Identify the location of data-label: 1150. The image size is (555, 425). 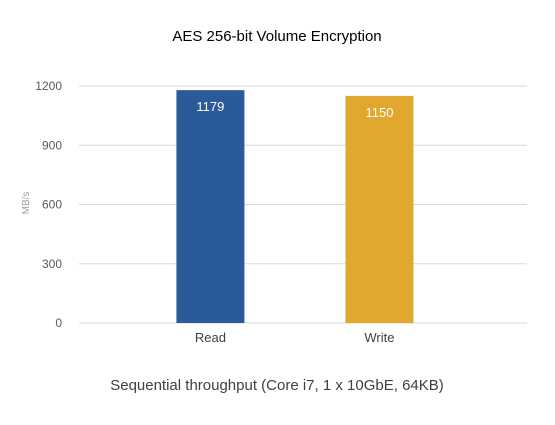
(379, 112).